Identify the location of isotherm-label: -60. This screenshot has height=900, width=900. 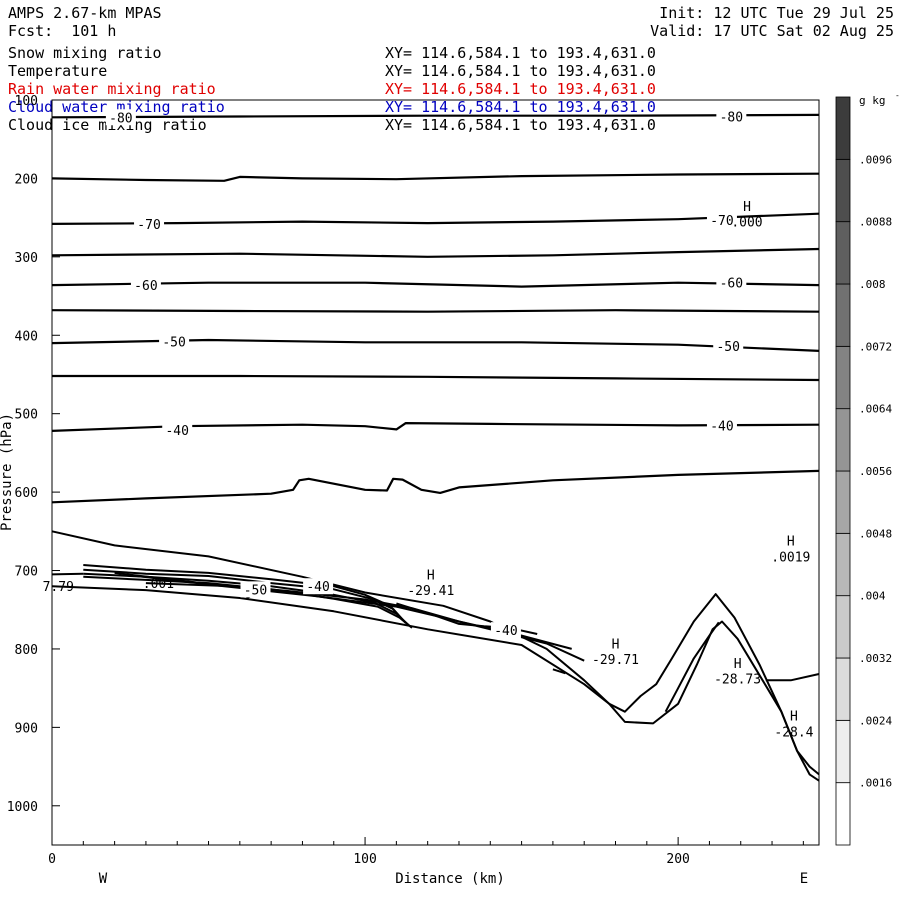
(731, 284).